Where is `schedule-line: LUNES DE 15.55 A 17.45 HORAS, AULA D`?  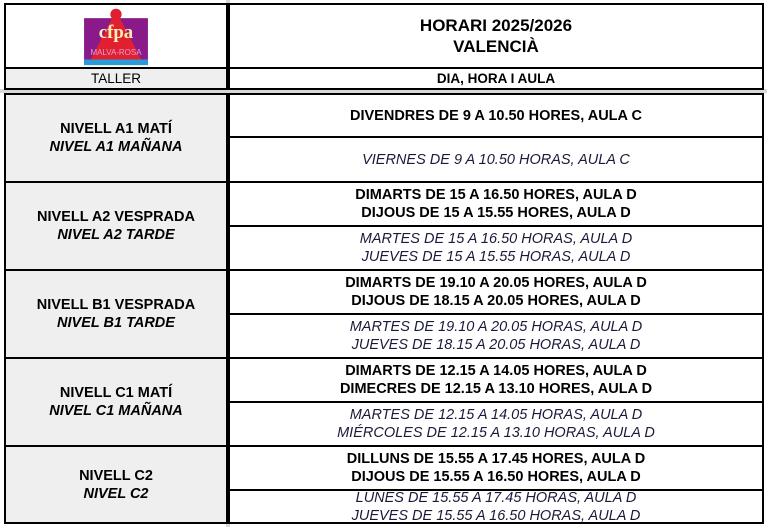 schedule-line: LUNES DE 15.55 A 17.45 HORAS, AULA D is located at coordinates (496, 497).